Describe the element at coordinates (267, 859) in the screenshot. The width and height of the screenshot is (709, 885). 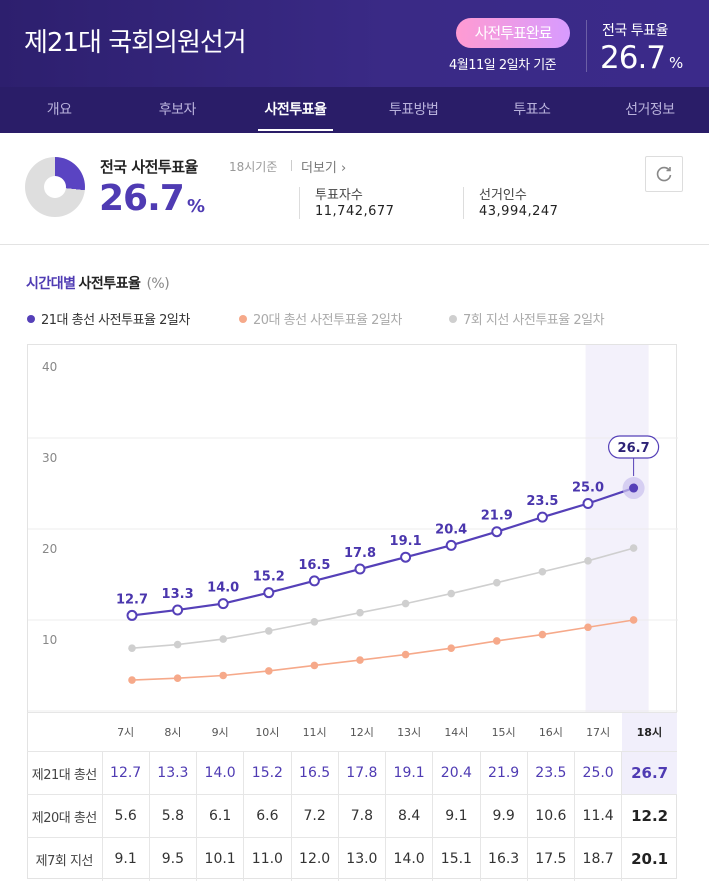
I see `table-cell: 11.0` at that location.